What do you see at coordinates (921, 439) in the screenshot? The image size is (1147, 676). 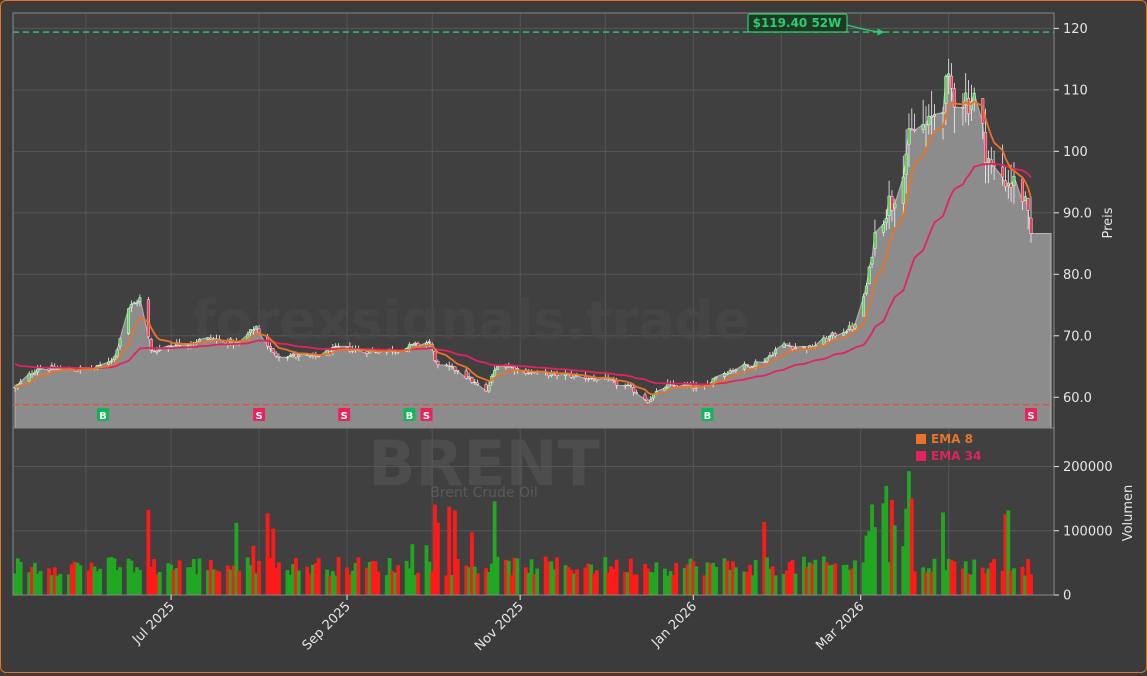 I see `legend-swatch-ema8` at bounding box center [921, 439].